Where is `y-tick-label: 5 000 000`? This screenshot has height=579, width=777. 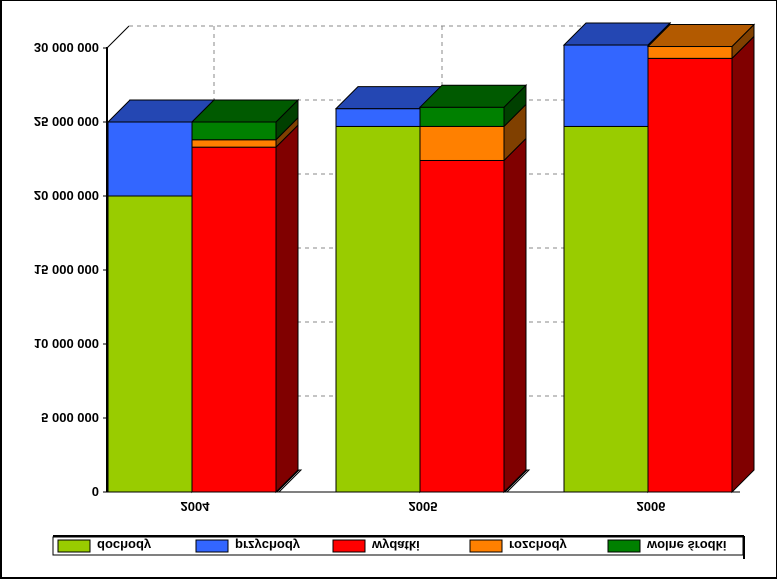
y-tick-label: 5 000 000 is located at coordinates (70, 417).